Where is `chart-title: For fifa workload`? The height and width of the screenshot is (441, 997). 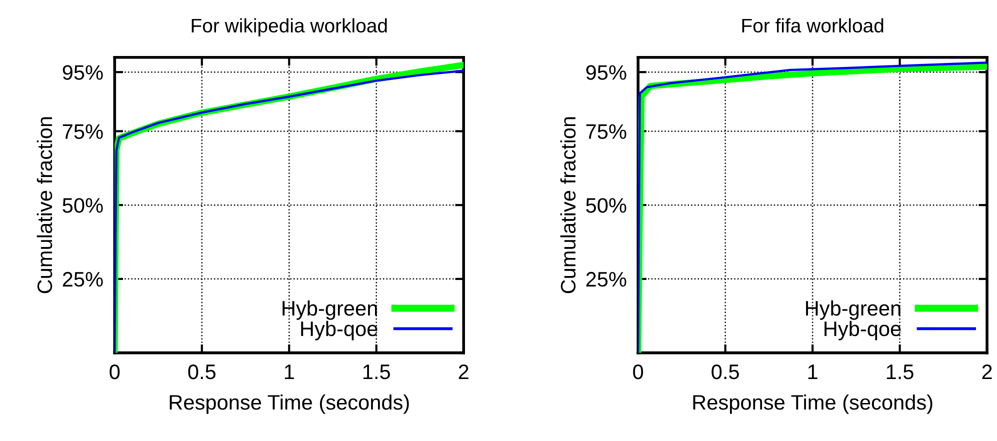
chart-title: For fifa workload is located at coordinates (813, 25).